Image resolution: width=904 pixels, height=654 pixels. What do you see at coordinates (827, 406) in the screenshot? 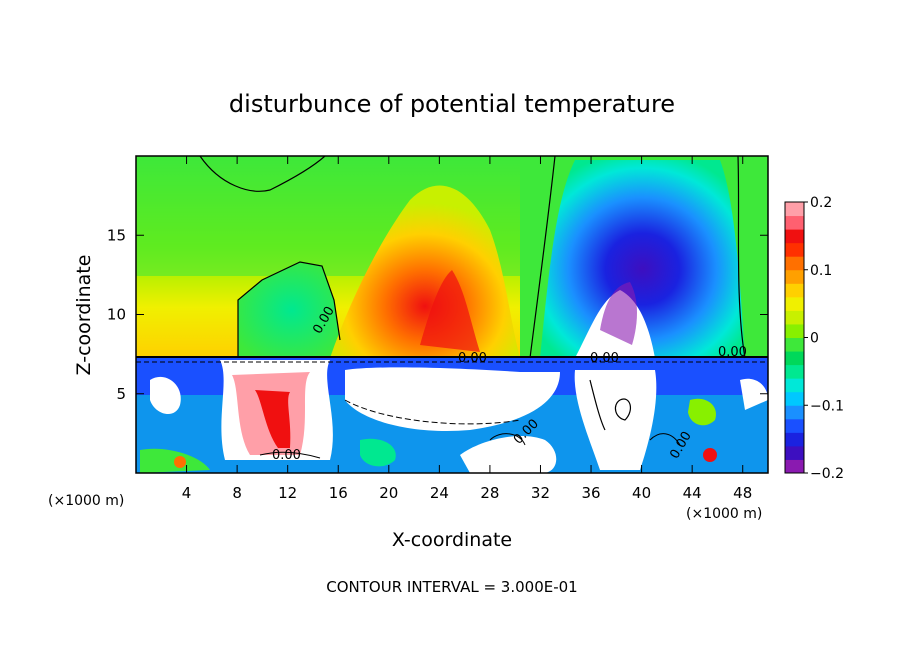
I see `colorbar-tick-label: −0.1` at bounding box center [827, 406].